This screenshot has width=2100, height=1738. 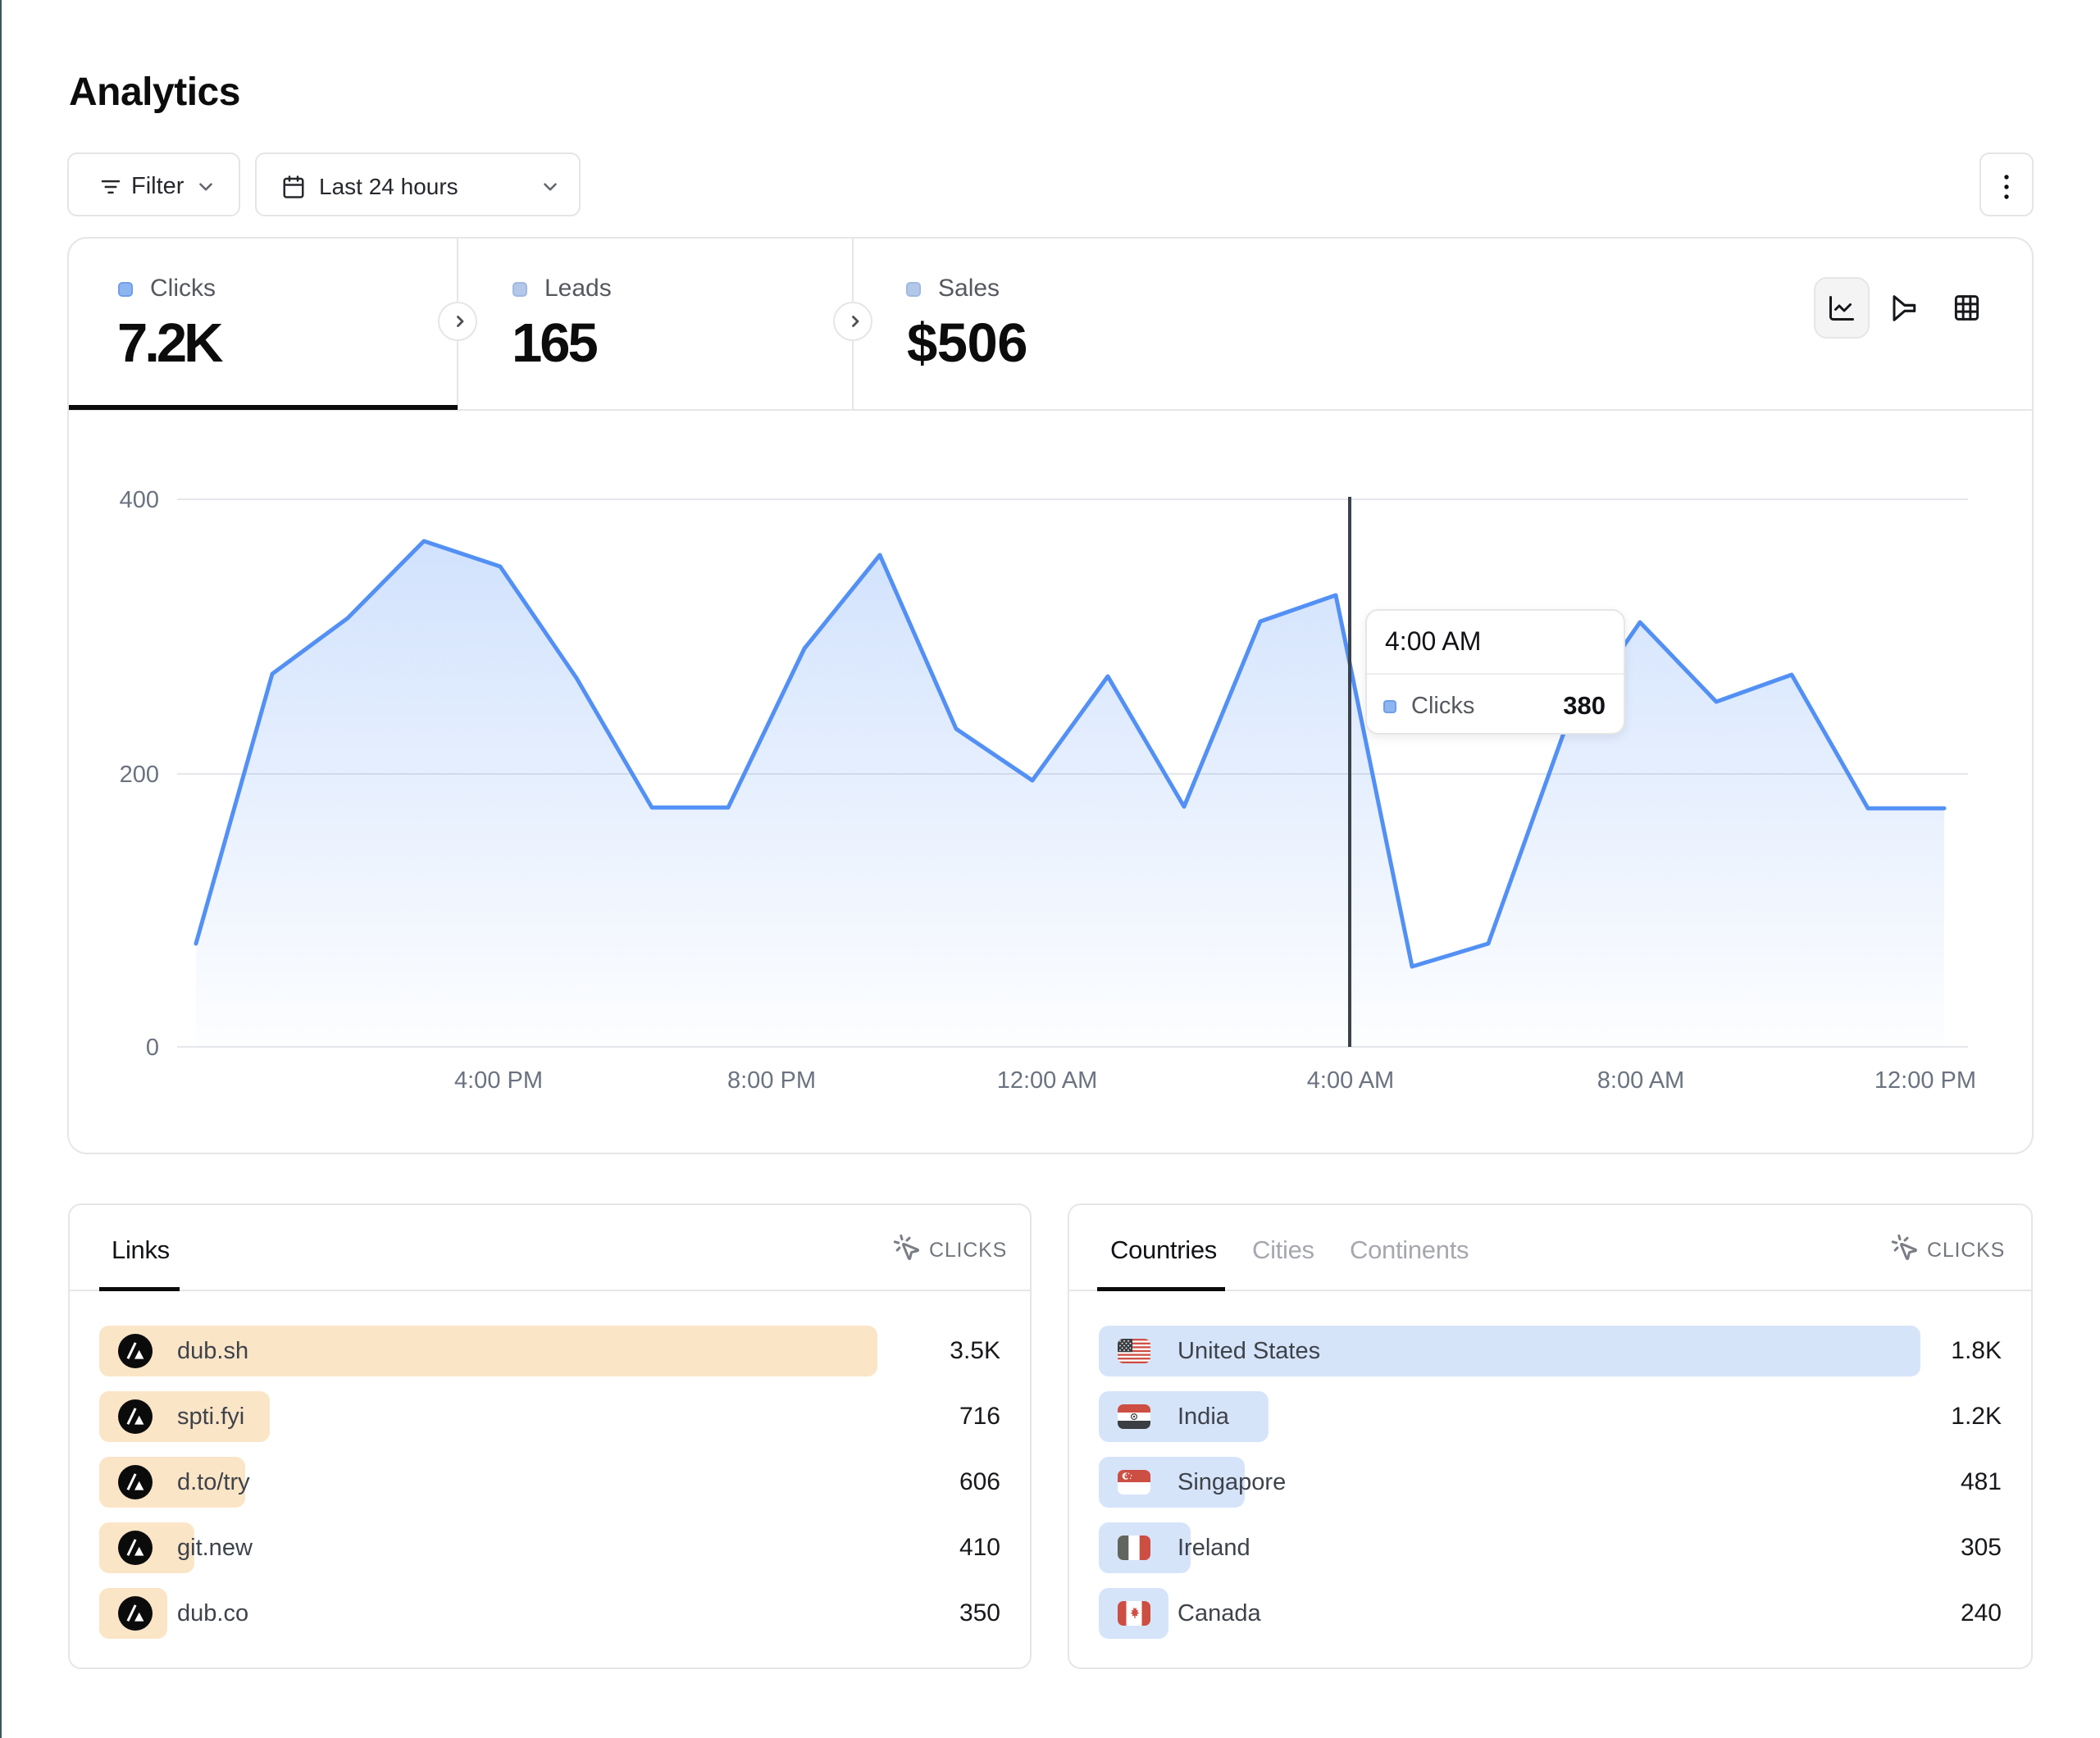 I want to click on svg-text: 0, so click(x=152, y=1048).